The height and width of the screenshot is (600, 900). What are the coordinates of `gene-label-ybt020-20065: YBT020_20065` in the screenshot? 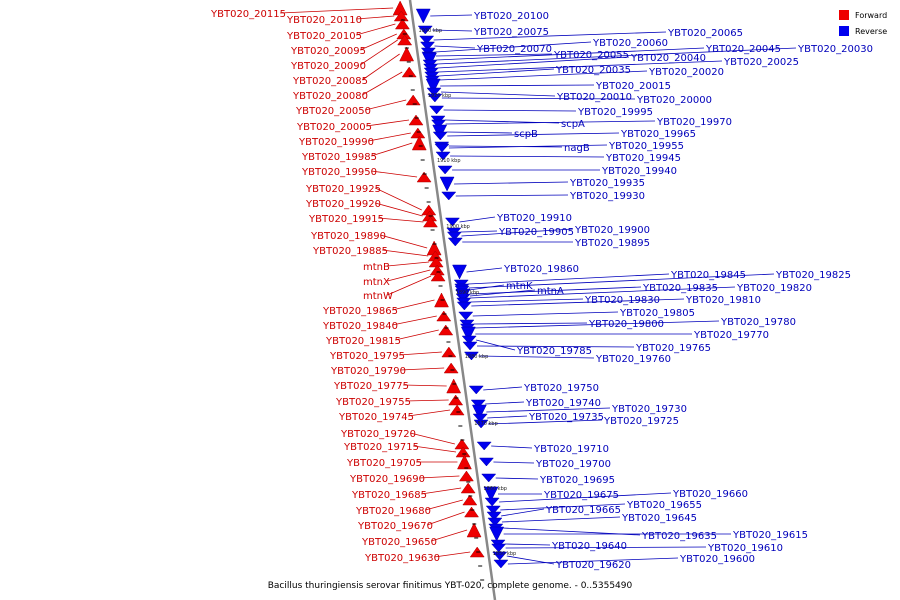 It's located at (705, 33).